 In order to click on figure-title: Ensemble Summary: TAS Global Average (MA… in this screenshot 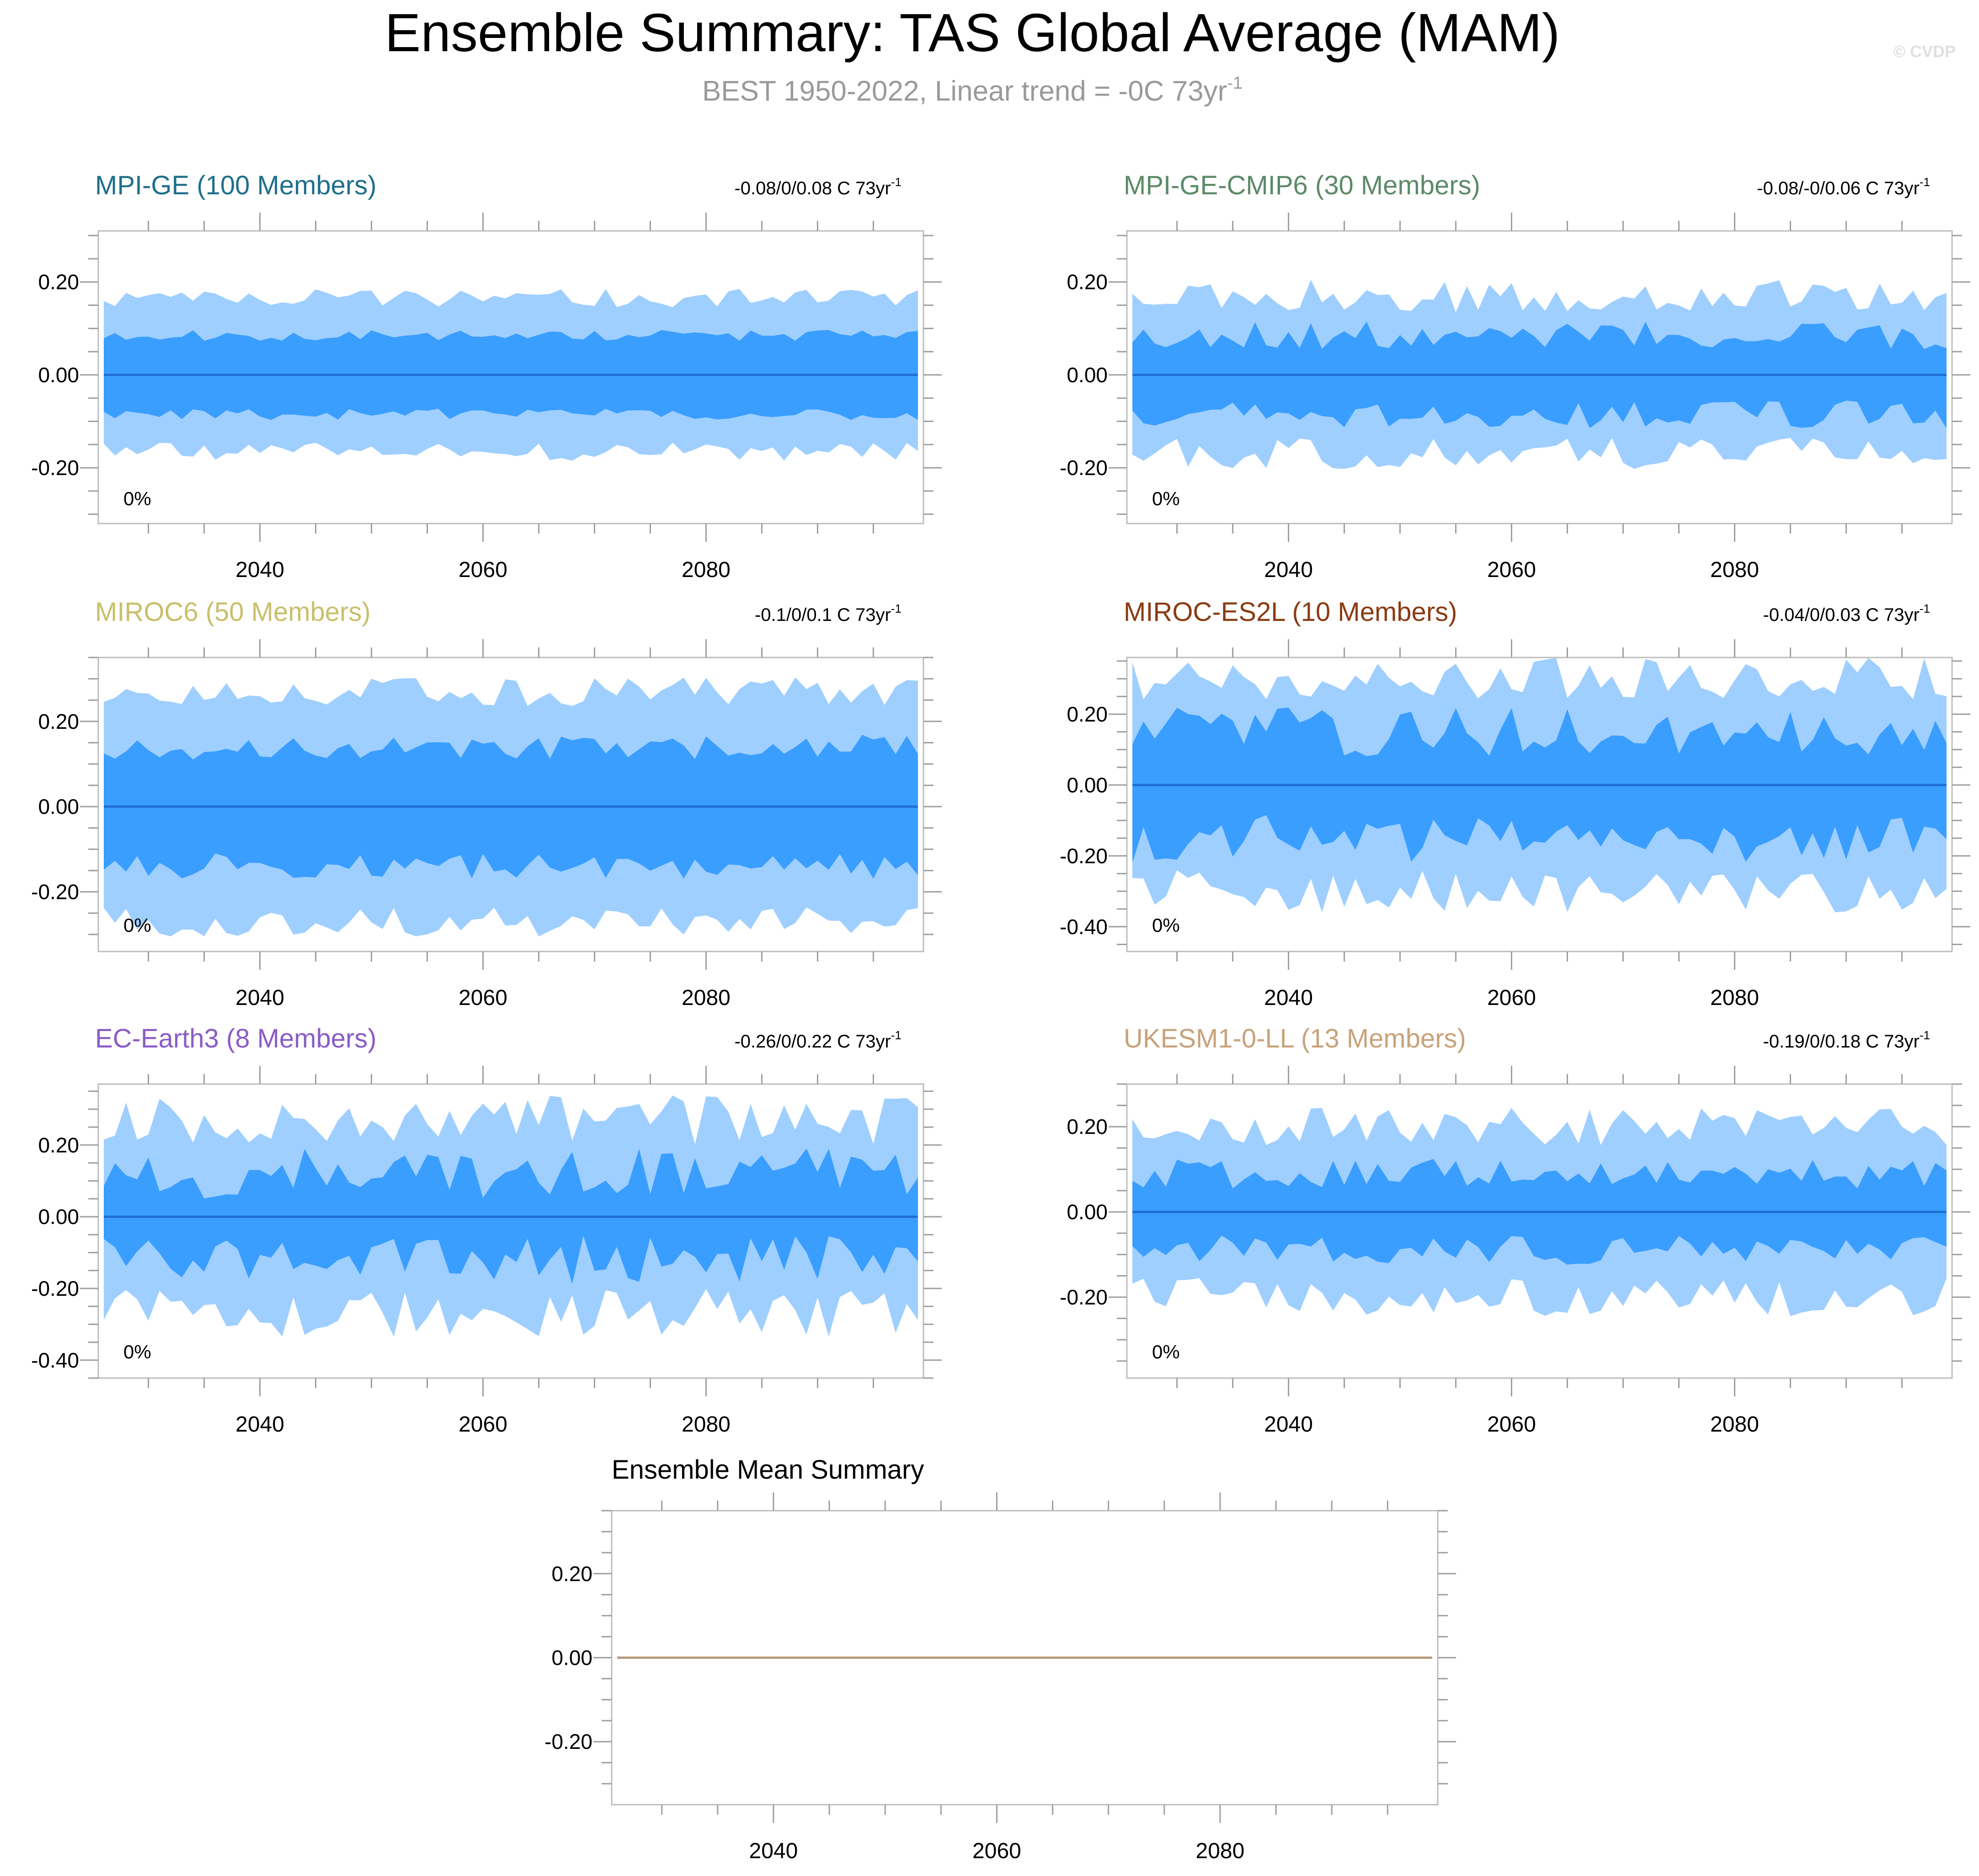, I will do `click(972, 33)`.